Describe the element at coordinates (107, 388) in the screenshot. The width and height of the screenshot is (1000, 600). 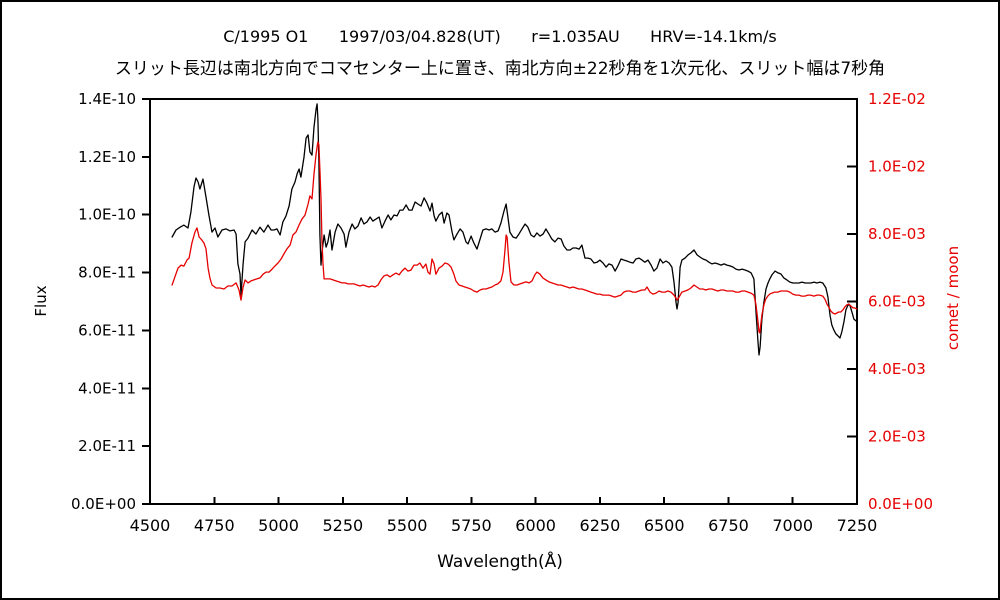
I see `y-left-tick-label: 4.0E-11` at that location.